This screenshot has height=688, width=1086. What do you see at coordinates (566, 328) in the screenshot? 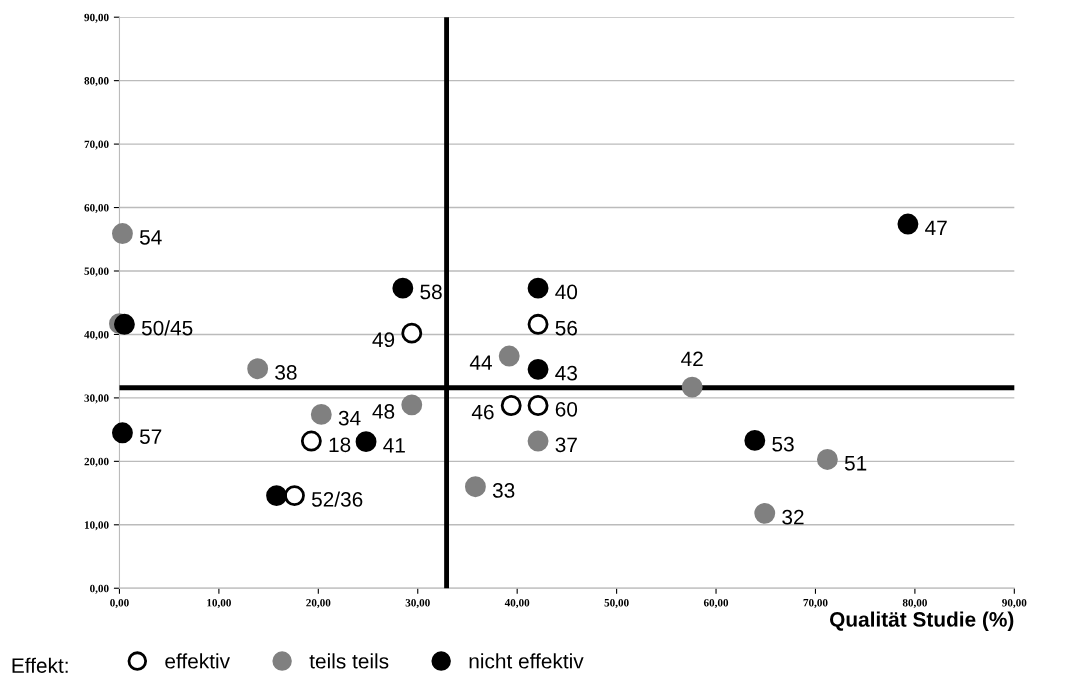
I see `annotation: 56` at bounding box center [566, 328].